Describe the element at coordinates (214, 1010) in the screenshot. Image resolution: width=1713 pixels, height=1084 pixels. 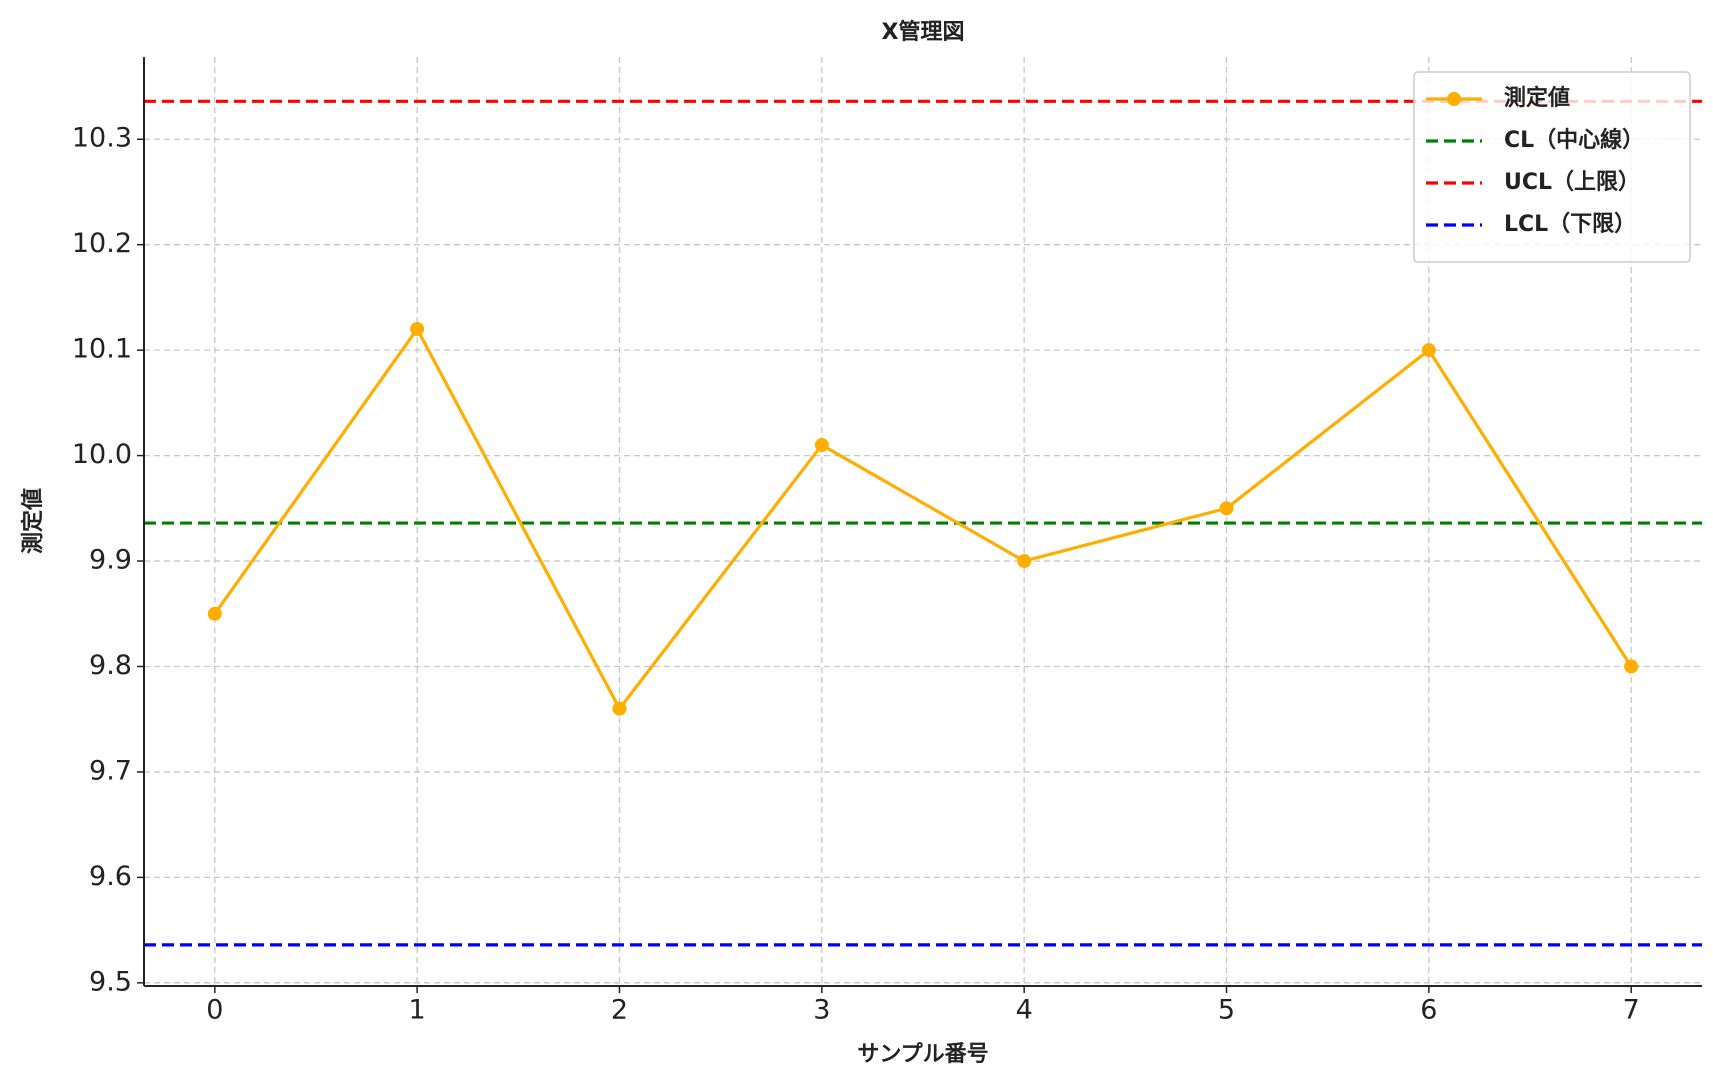
I see `x-tick-label: 0` at that location.